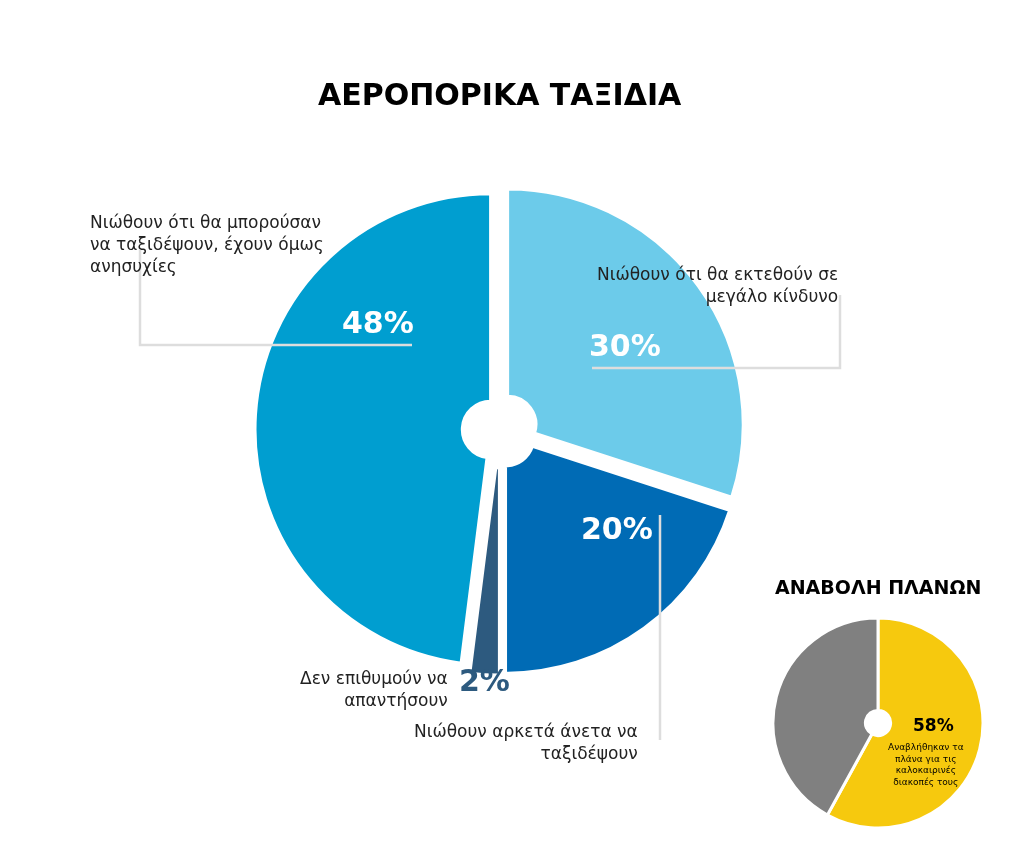  I want to click on chart-title: ΑΝΑΒΟΛΗ ΠΛΑΝΩΝ, so click(878, 587).